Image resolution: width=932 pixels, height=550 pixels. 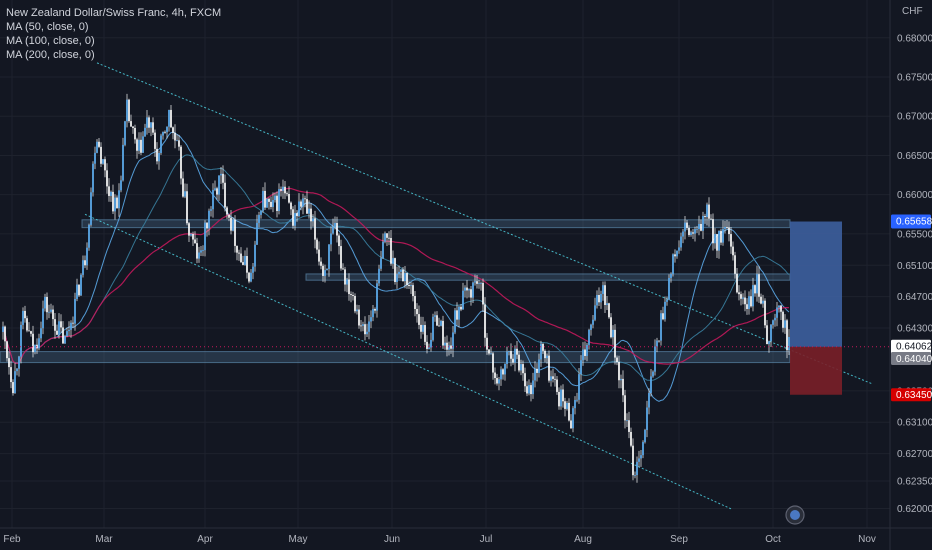 I want to click on ma50-label: MA (50, close, 0), so click(x=47, y=27).